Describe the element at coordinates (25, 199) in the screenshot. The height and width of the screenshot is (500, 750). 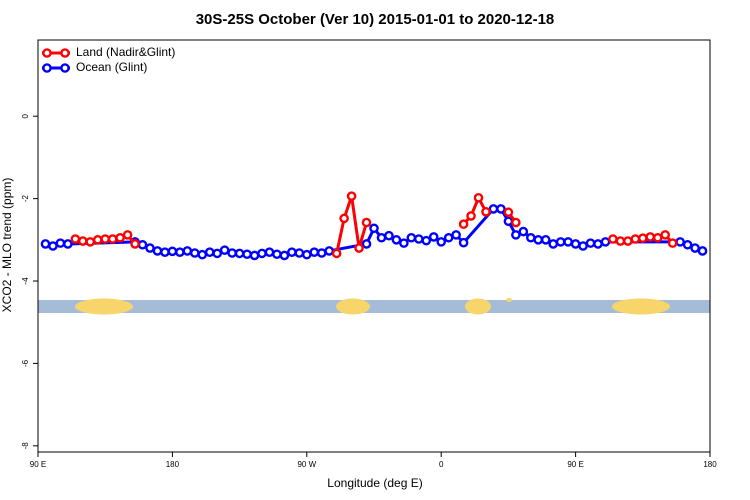
I see `y-tick-label: -2` at that location.